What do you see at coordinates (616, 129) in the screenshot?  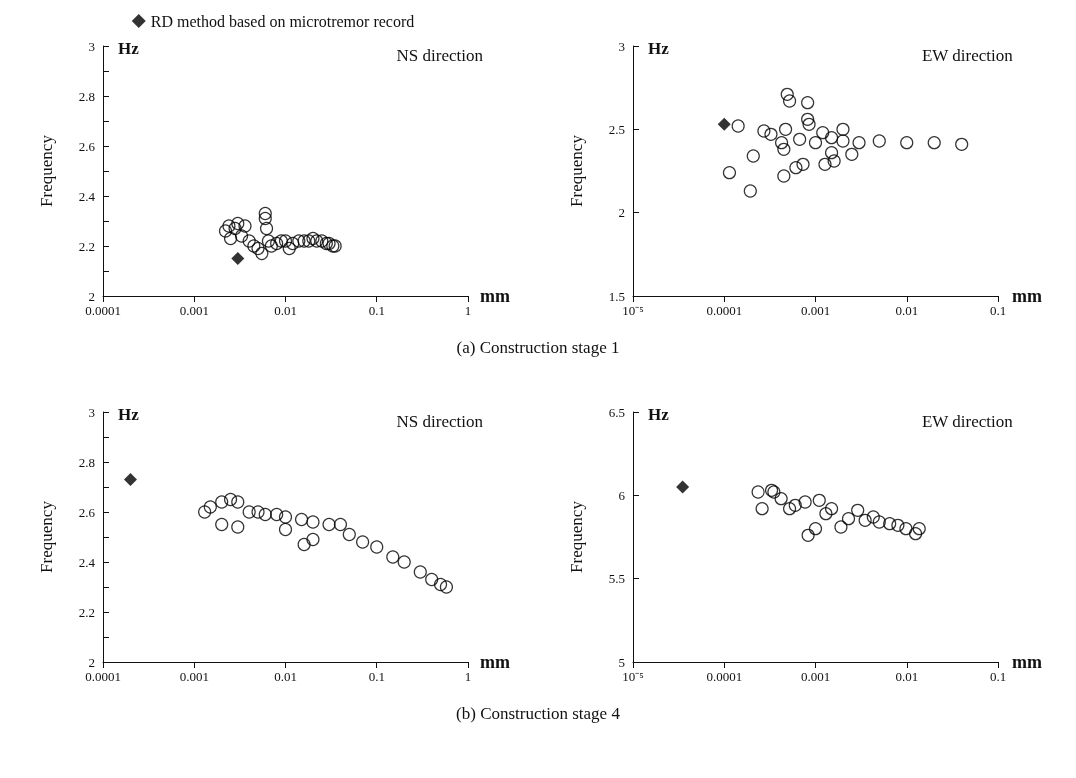 I see `y-tick-label: 2.5` at bounding box center [616, 129].